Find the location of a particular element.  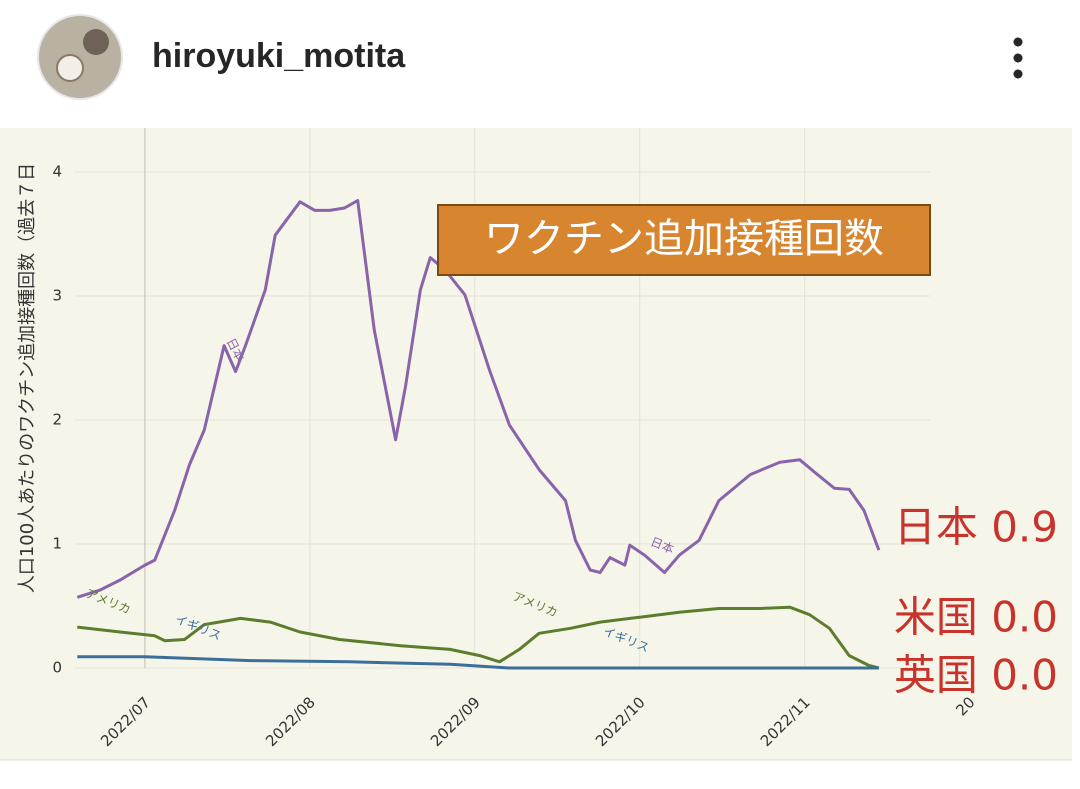

more-menu is located at coordinates (1018, 58).